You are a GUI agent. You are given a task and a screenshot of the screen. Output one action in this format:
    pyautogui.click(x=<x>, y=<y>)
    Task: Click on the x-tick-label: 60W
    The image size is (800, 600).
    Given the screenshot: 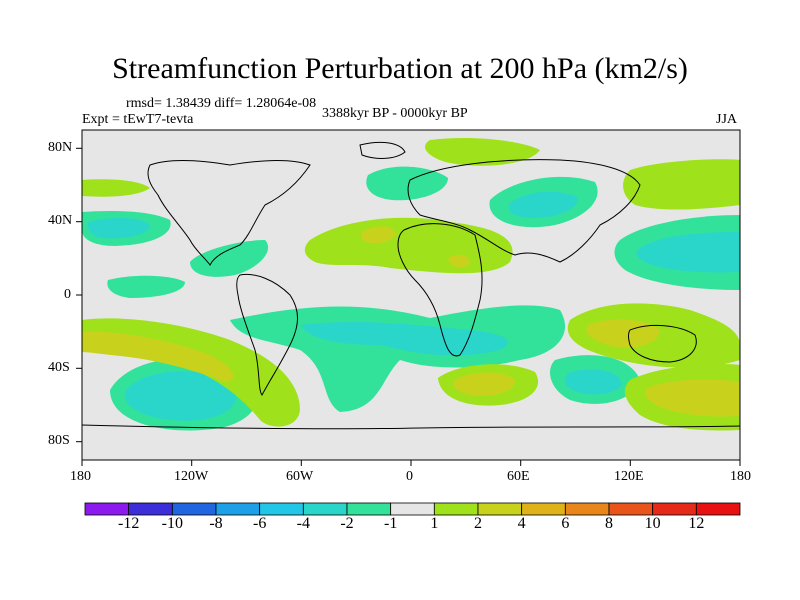 What is the action you would take?
    pyautogui.click(x=300, y=476)
    